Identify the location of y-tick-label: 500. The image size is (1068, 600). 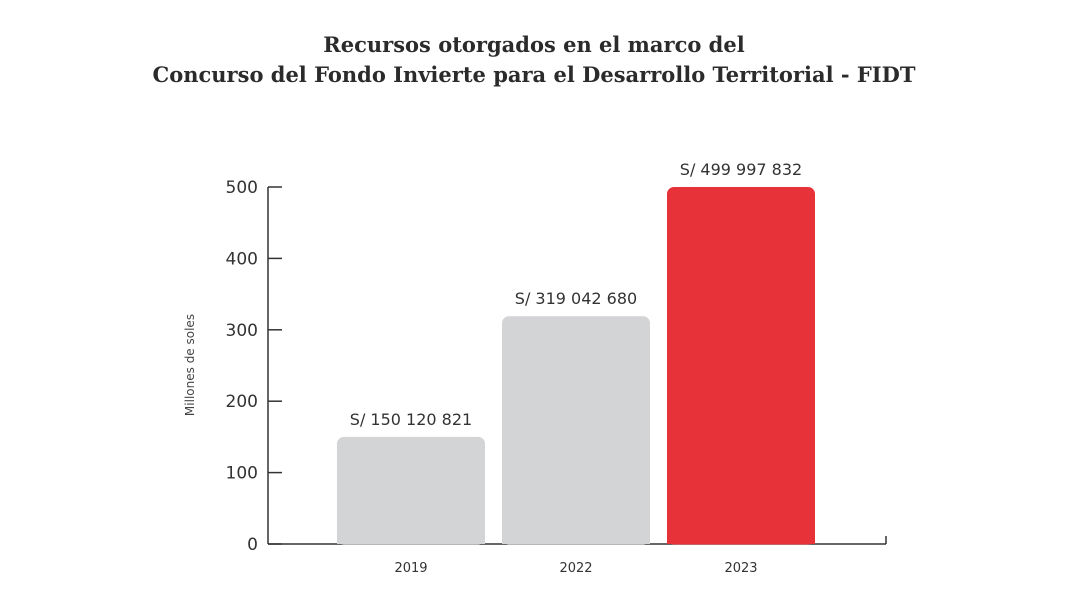
(242, 188).